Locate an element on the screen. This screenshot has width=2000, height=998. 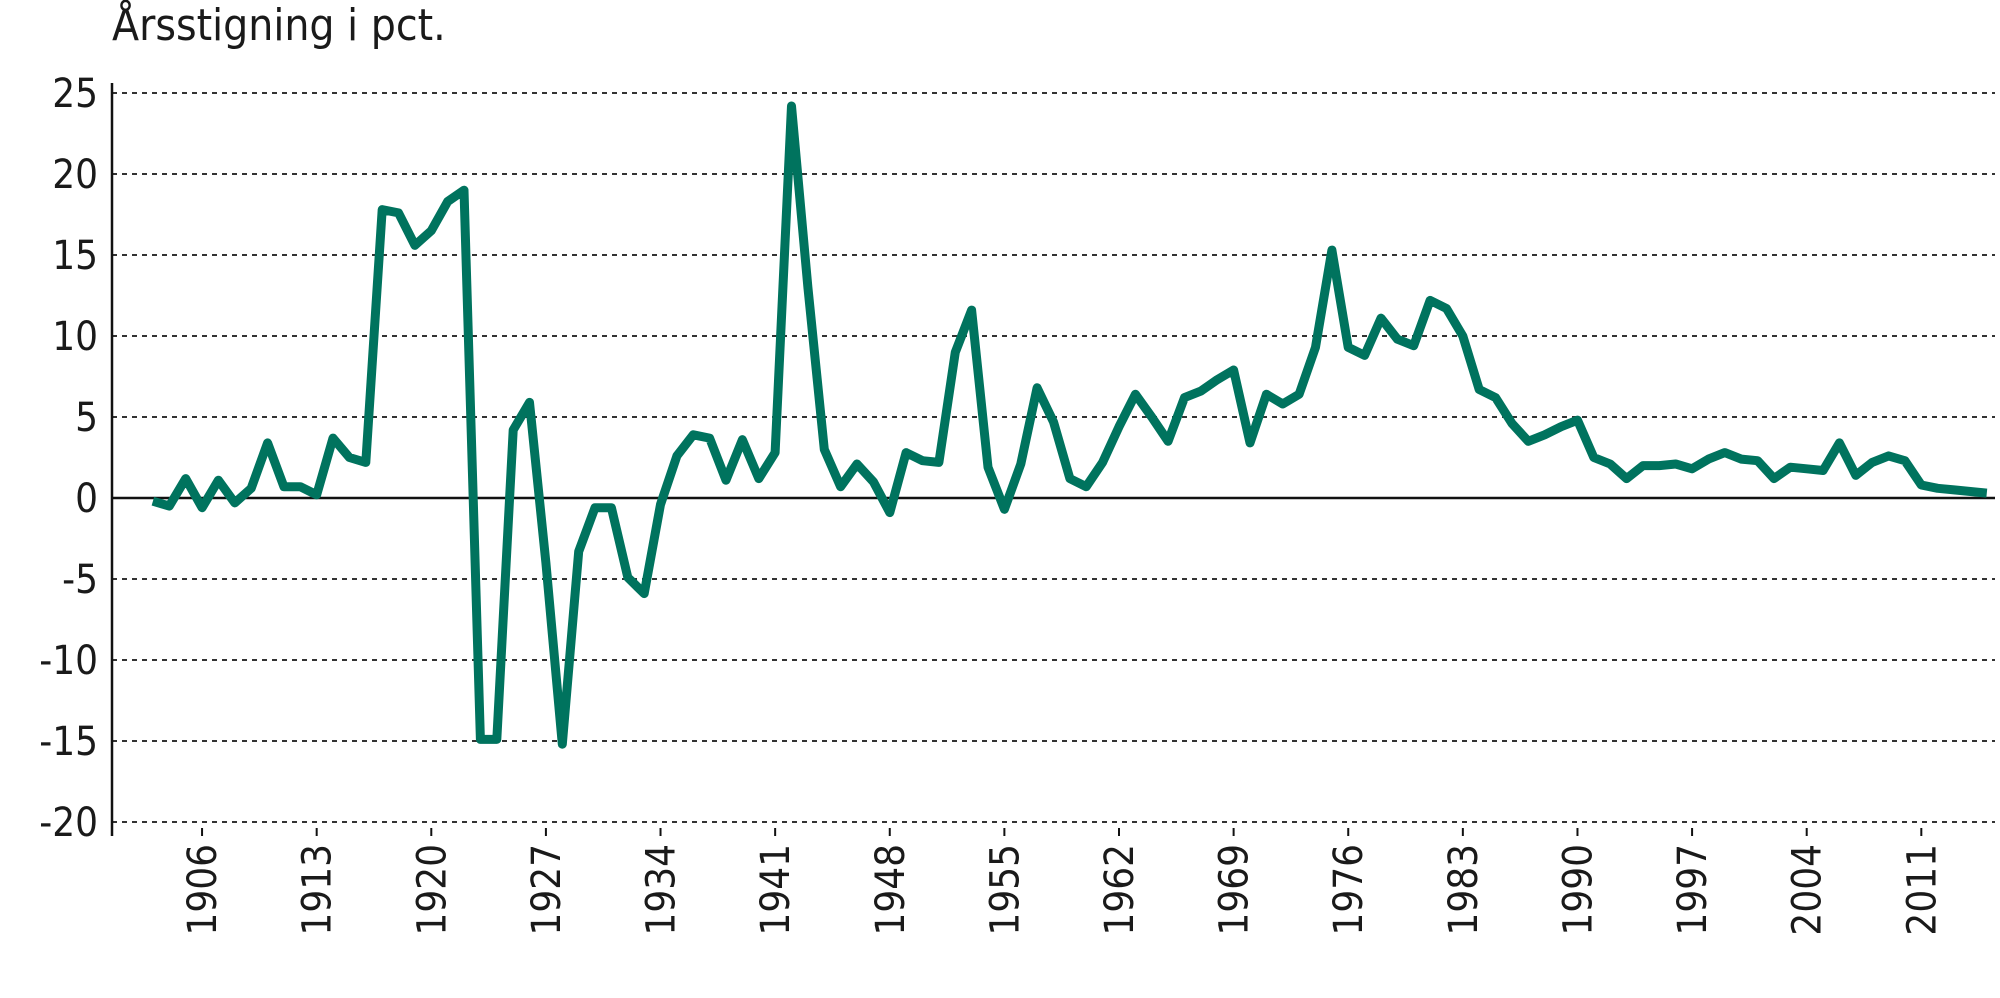
x-tick-label: 1913 is located at coordinates (318, 890).